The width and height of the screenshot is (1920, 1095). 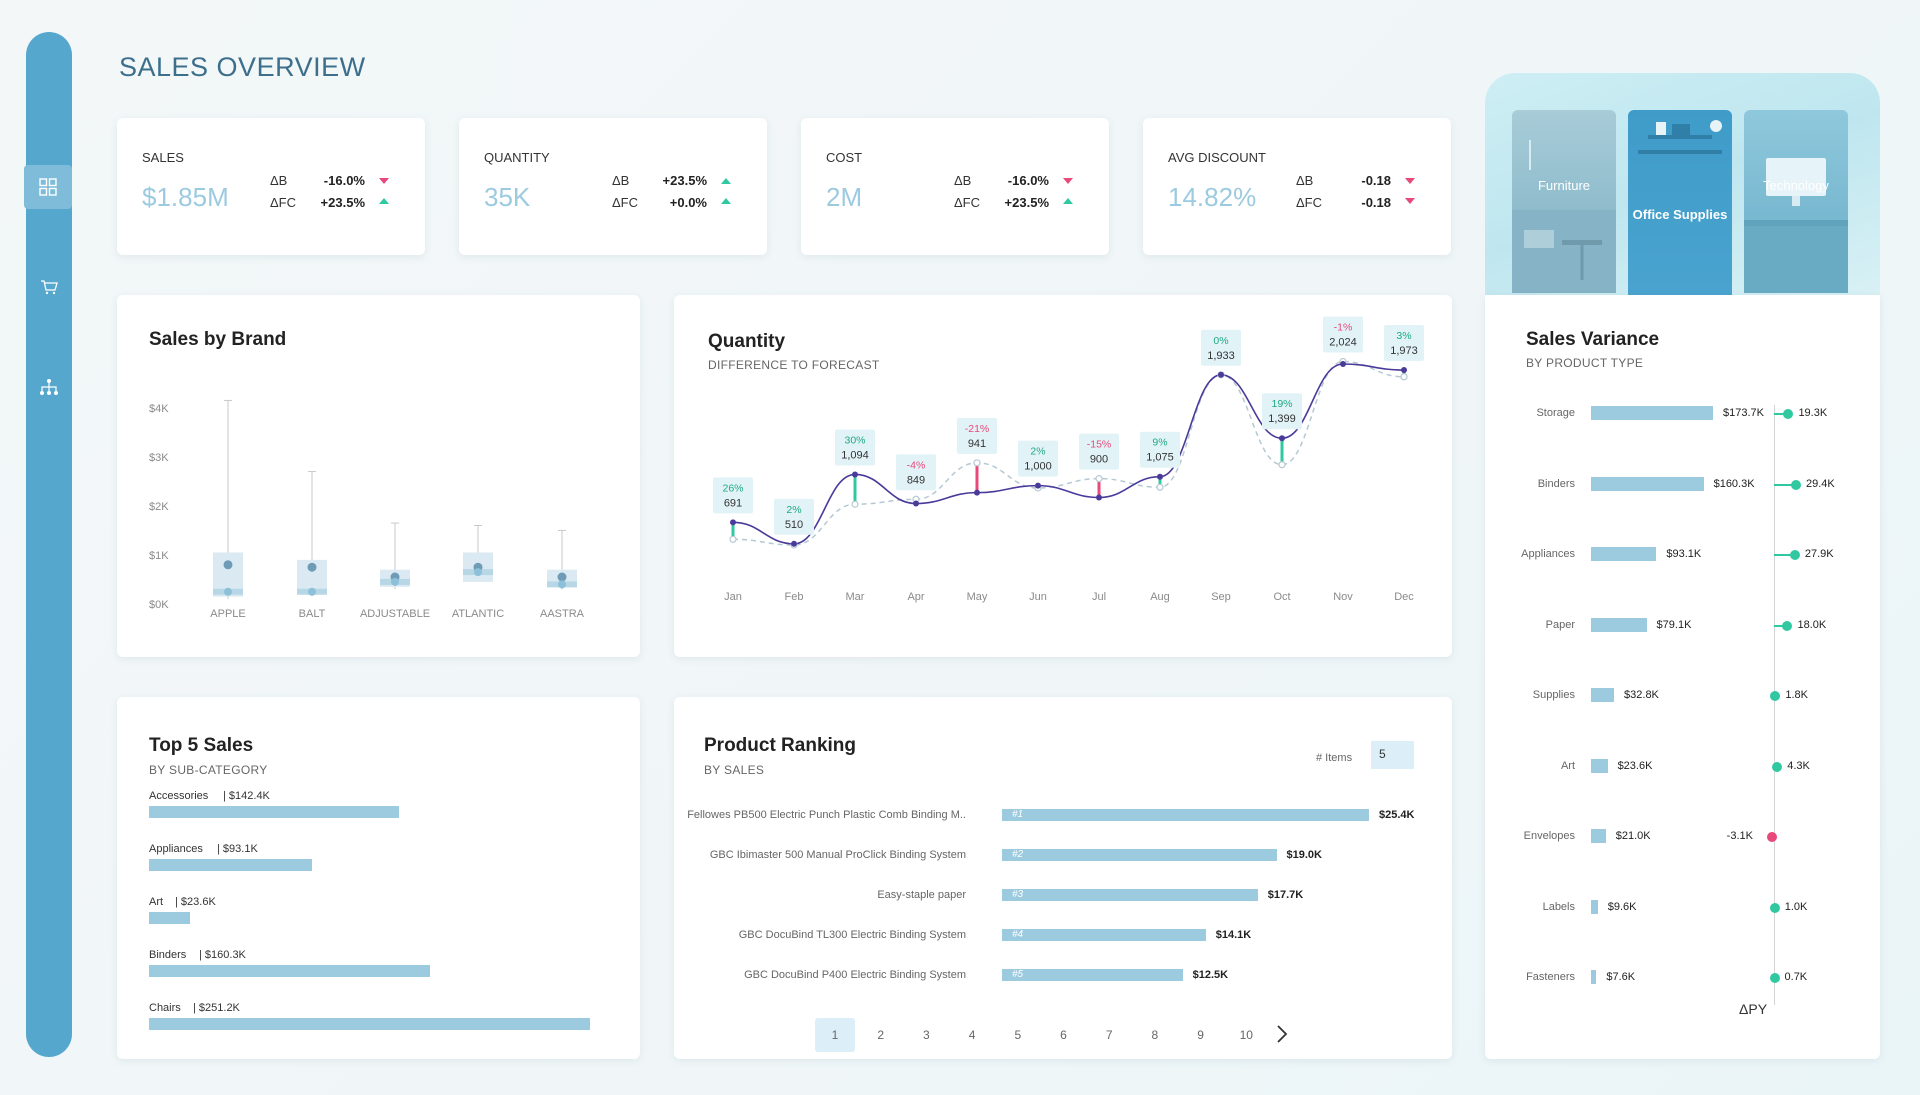 What do you see at coordinates (1376, 180) in the screenshot?
I see `delta-b-value: -0.18` at bounding box center [1376, 180].